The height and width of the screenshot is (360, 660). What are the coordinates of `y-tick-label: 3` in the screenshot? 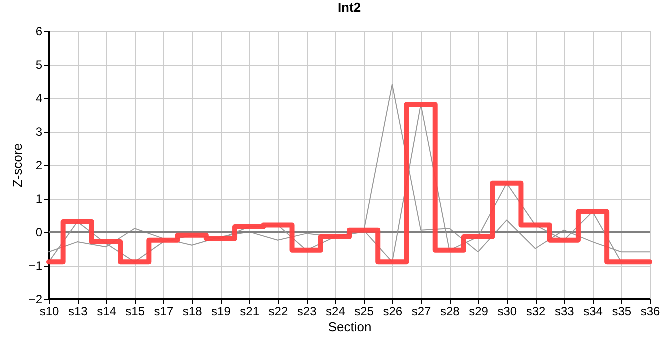 It's located at (39, 132).